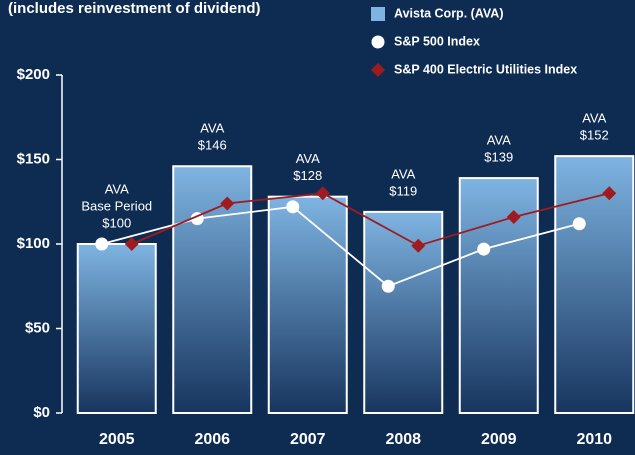 The image size is (635, 455). What do you see at coordinates (212, 439) in the screenshot?
I see `x-tick-label: 2006` at bounding box center [212, 439].